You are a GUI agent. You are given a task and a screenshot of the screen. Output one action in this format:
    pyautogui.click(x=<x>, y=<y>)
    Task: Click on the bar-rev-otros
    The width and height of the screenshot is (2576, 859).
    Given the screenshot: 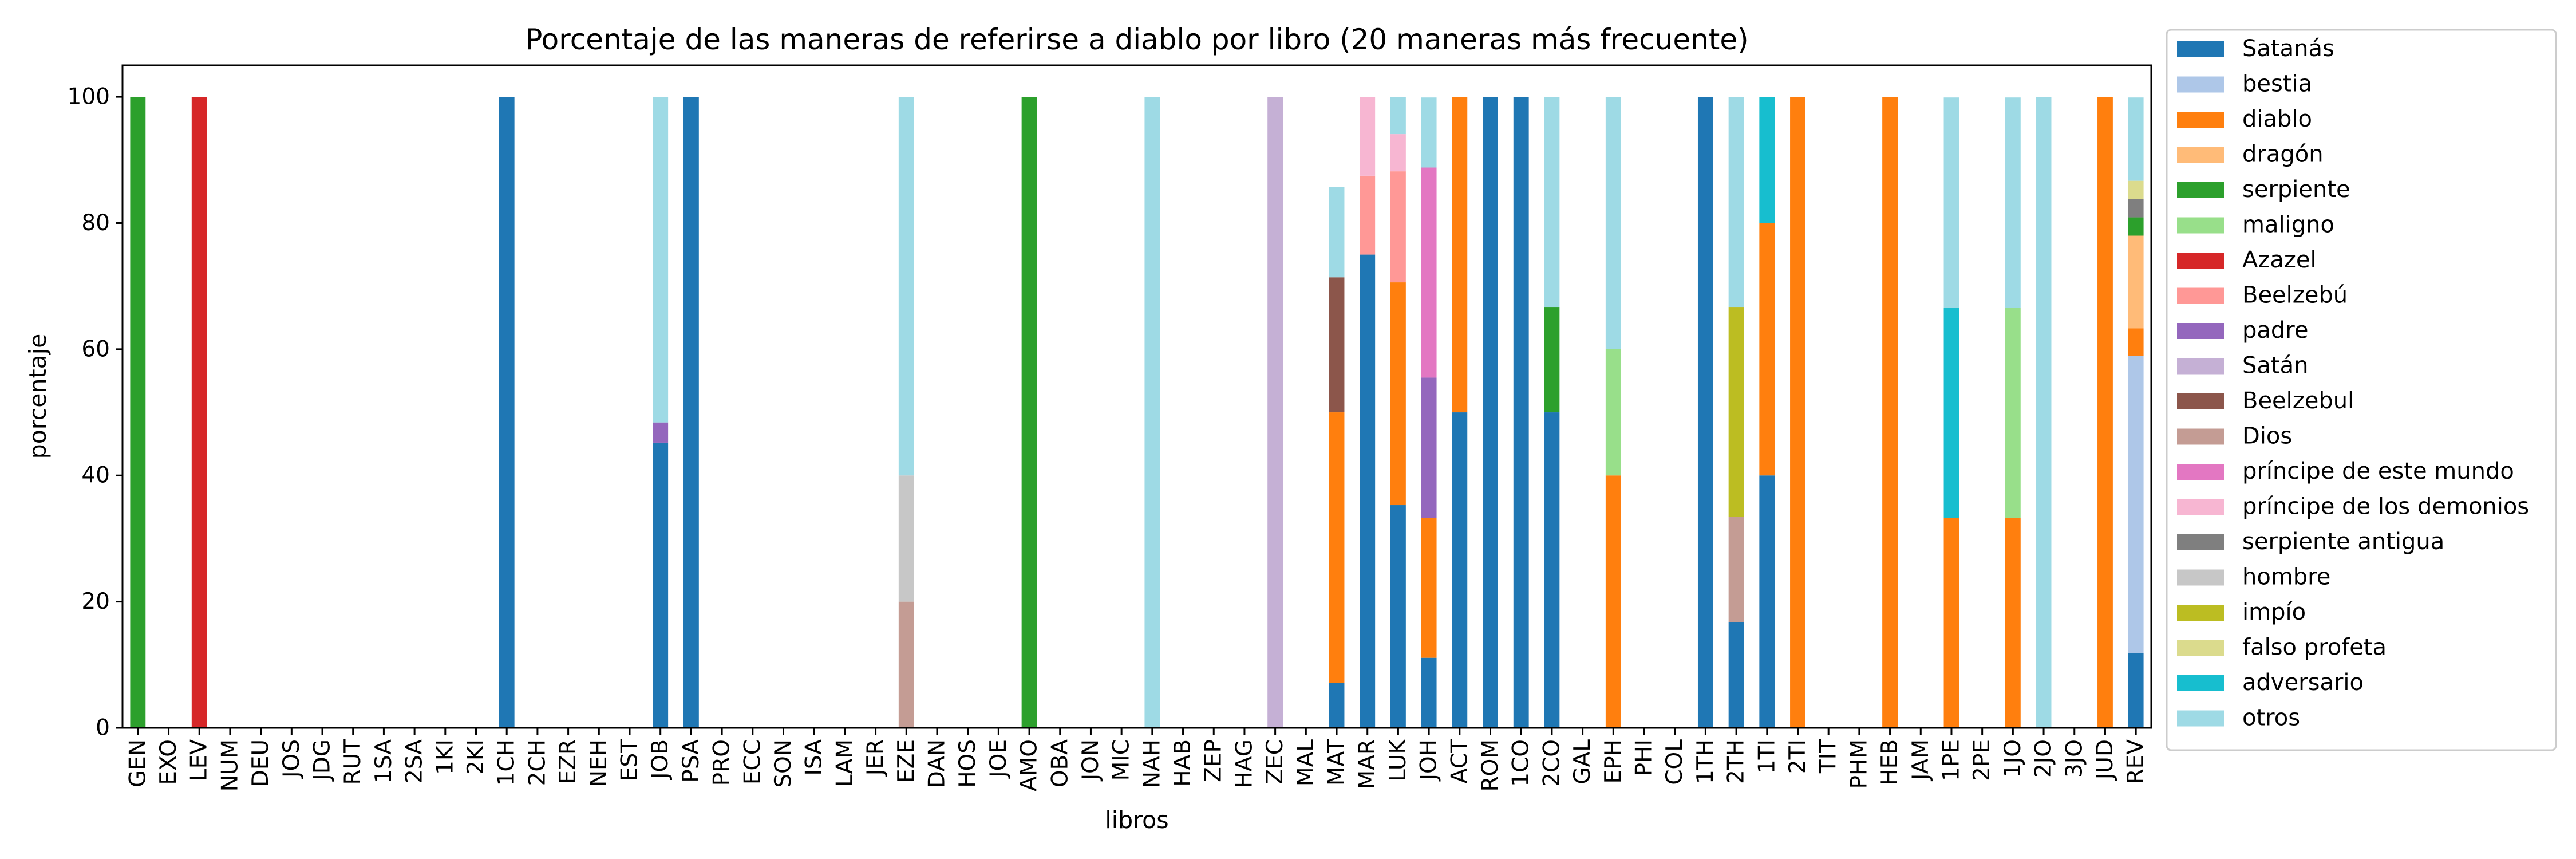 What is the action you would take?
    pyautogui.click(x=2136, y=139)
    